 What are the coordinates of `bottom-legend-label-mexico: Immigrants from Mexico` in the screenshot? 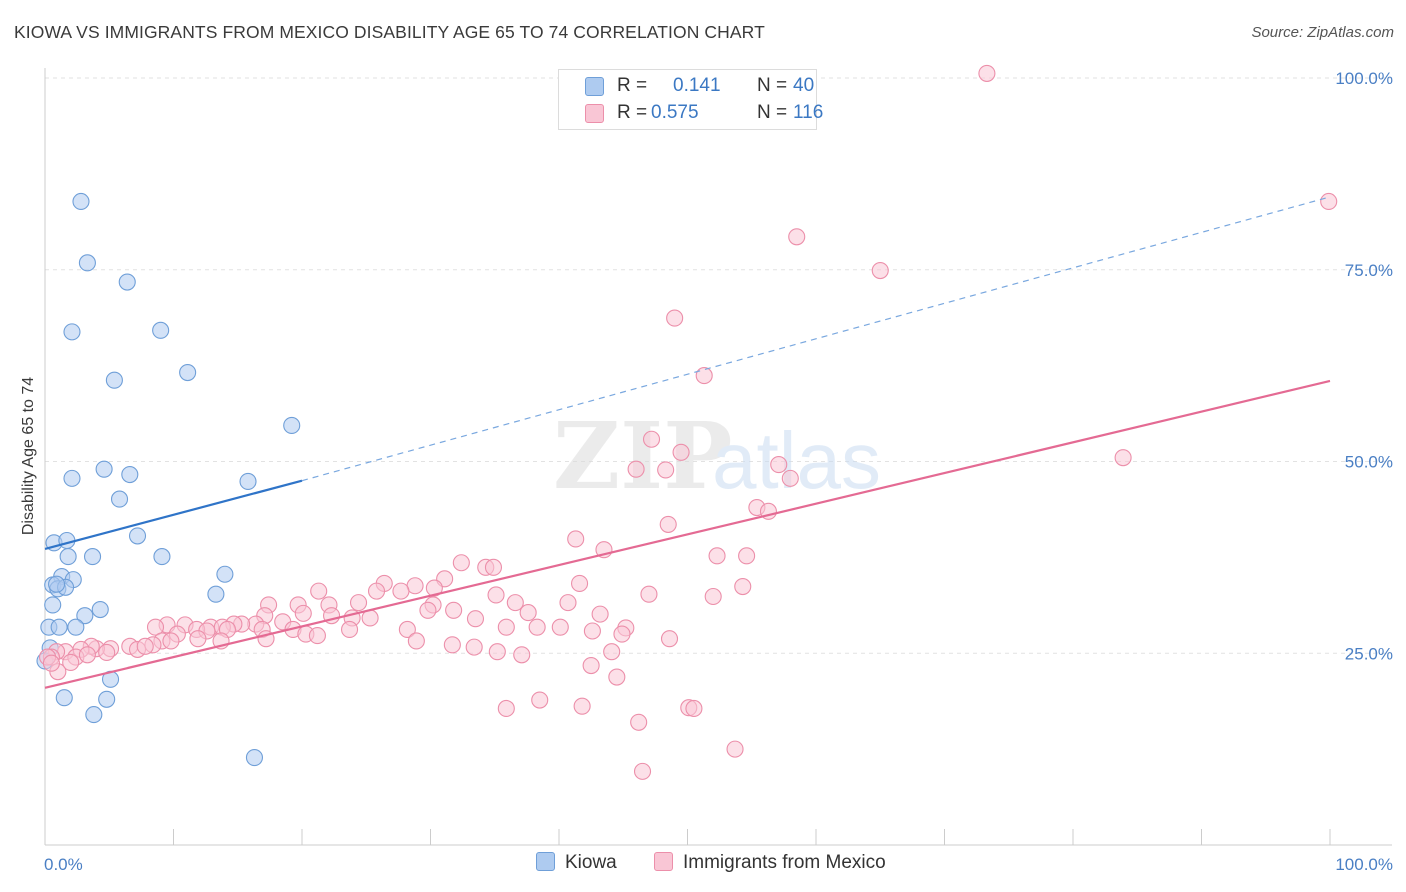 It's located at (784, 862).